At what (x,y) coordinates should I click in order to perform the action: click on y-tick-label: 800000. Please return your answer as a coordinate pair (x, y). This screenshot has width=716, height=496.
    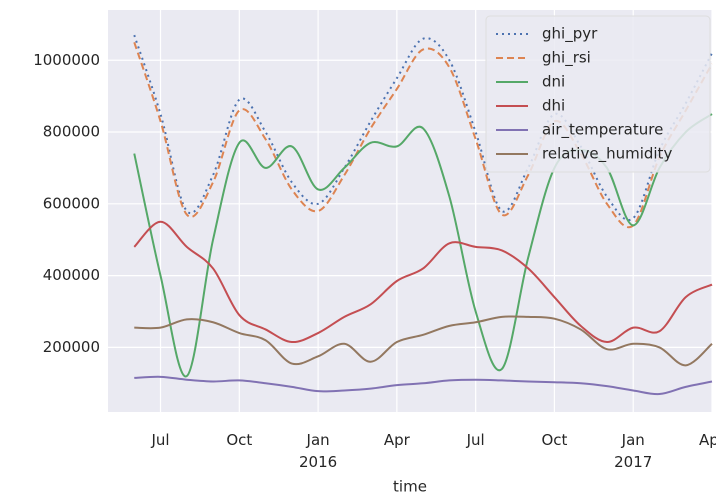
    Looking at the image, I should click on (71, 132).